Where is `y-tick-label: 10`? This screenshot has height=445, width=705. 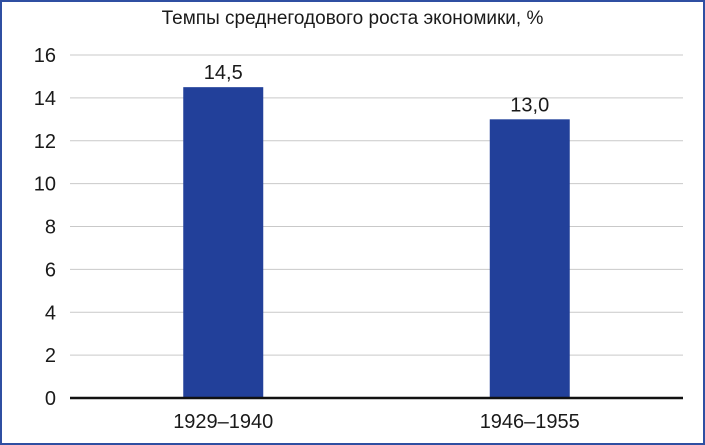 y-tick-label: 10 is located at coordinates (45, 185).